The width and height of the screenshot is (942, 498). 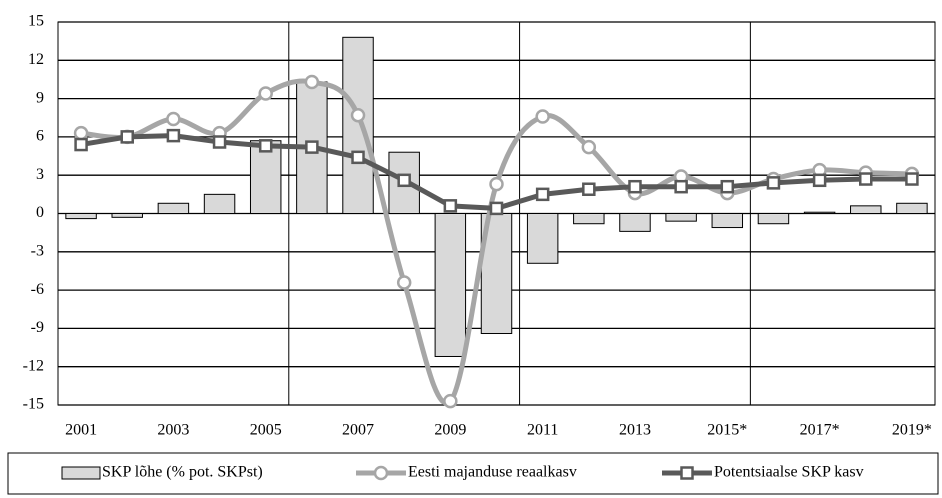 I want to click on y-tick-label: 3, so click(x=40, y=174).